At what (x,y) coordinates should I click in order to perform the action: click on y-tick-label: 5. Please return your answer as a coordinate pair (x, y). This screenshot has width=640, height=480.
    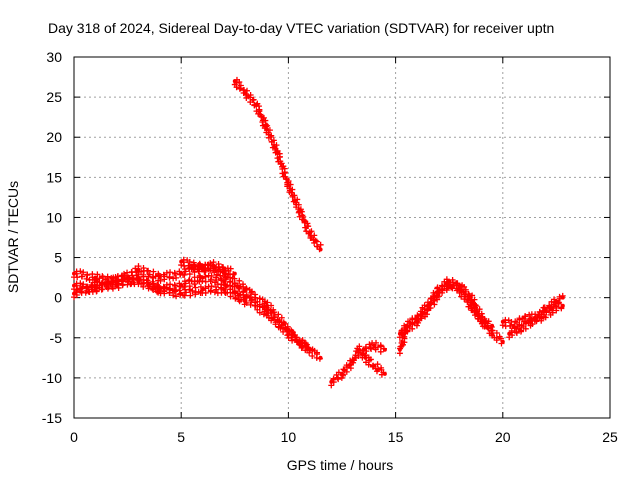
    Looking at the image, I should click on (58, 258).